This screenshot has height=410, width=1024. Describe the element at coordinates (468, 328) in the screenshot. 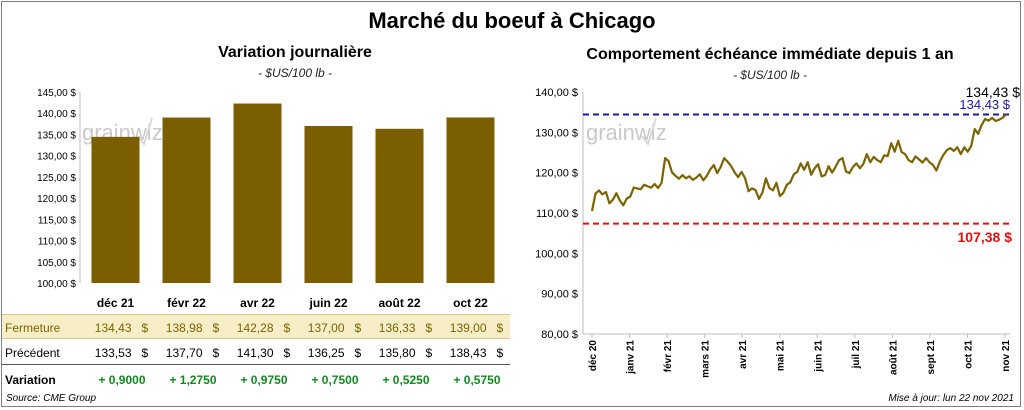

I see `table-cell: 139,00` at that location.